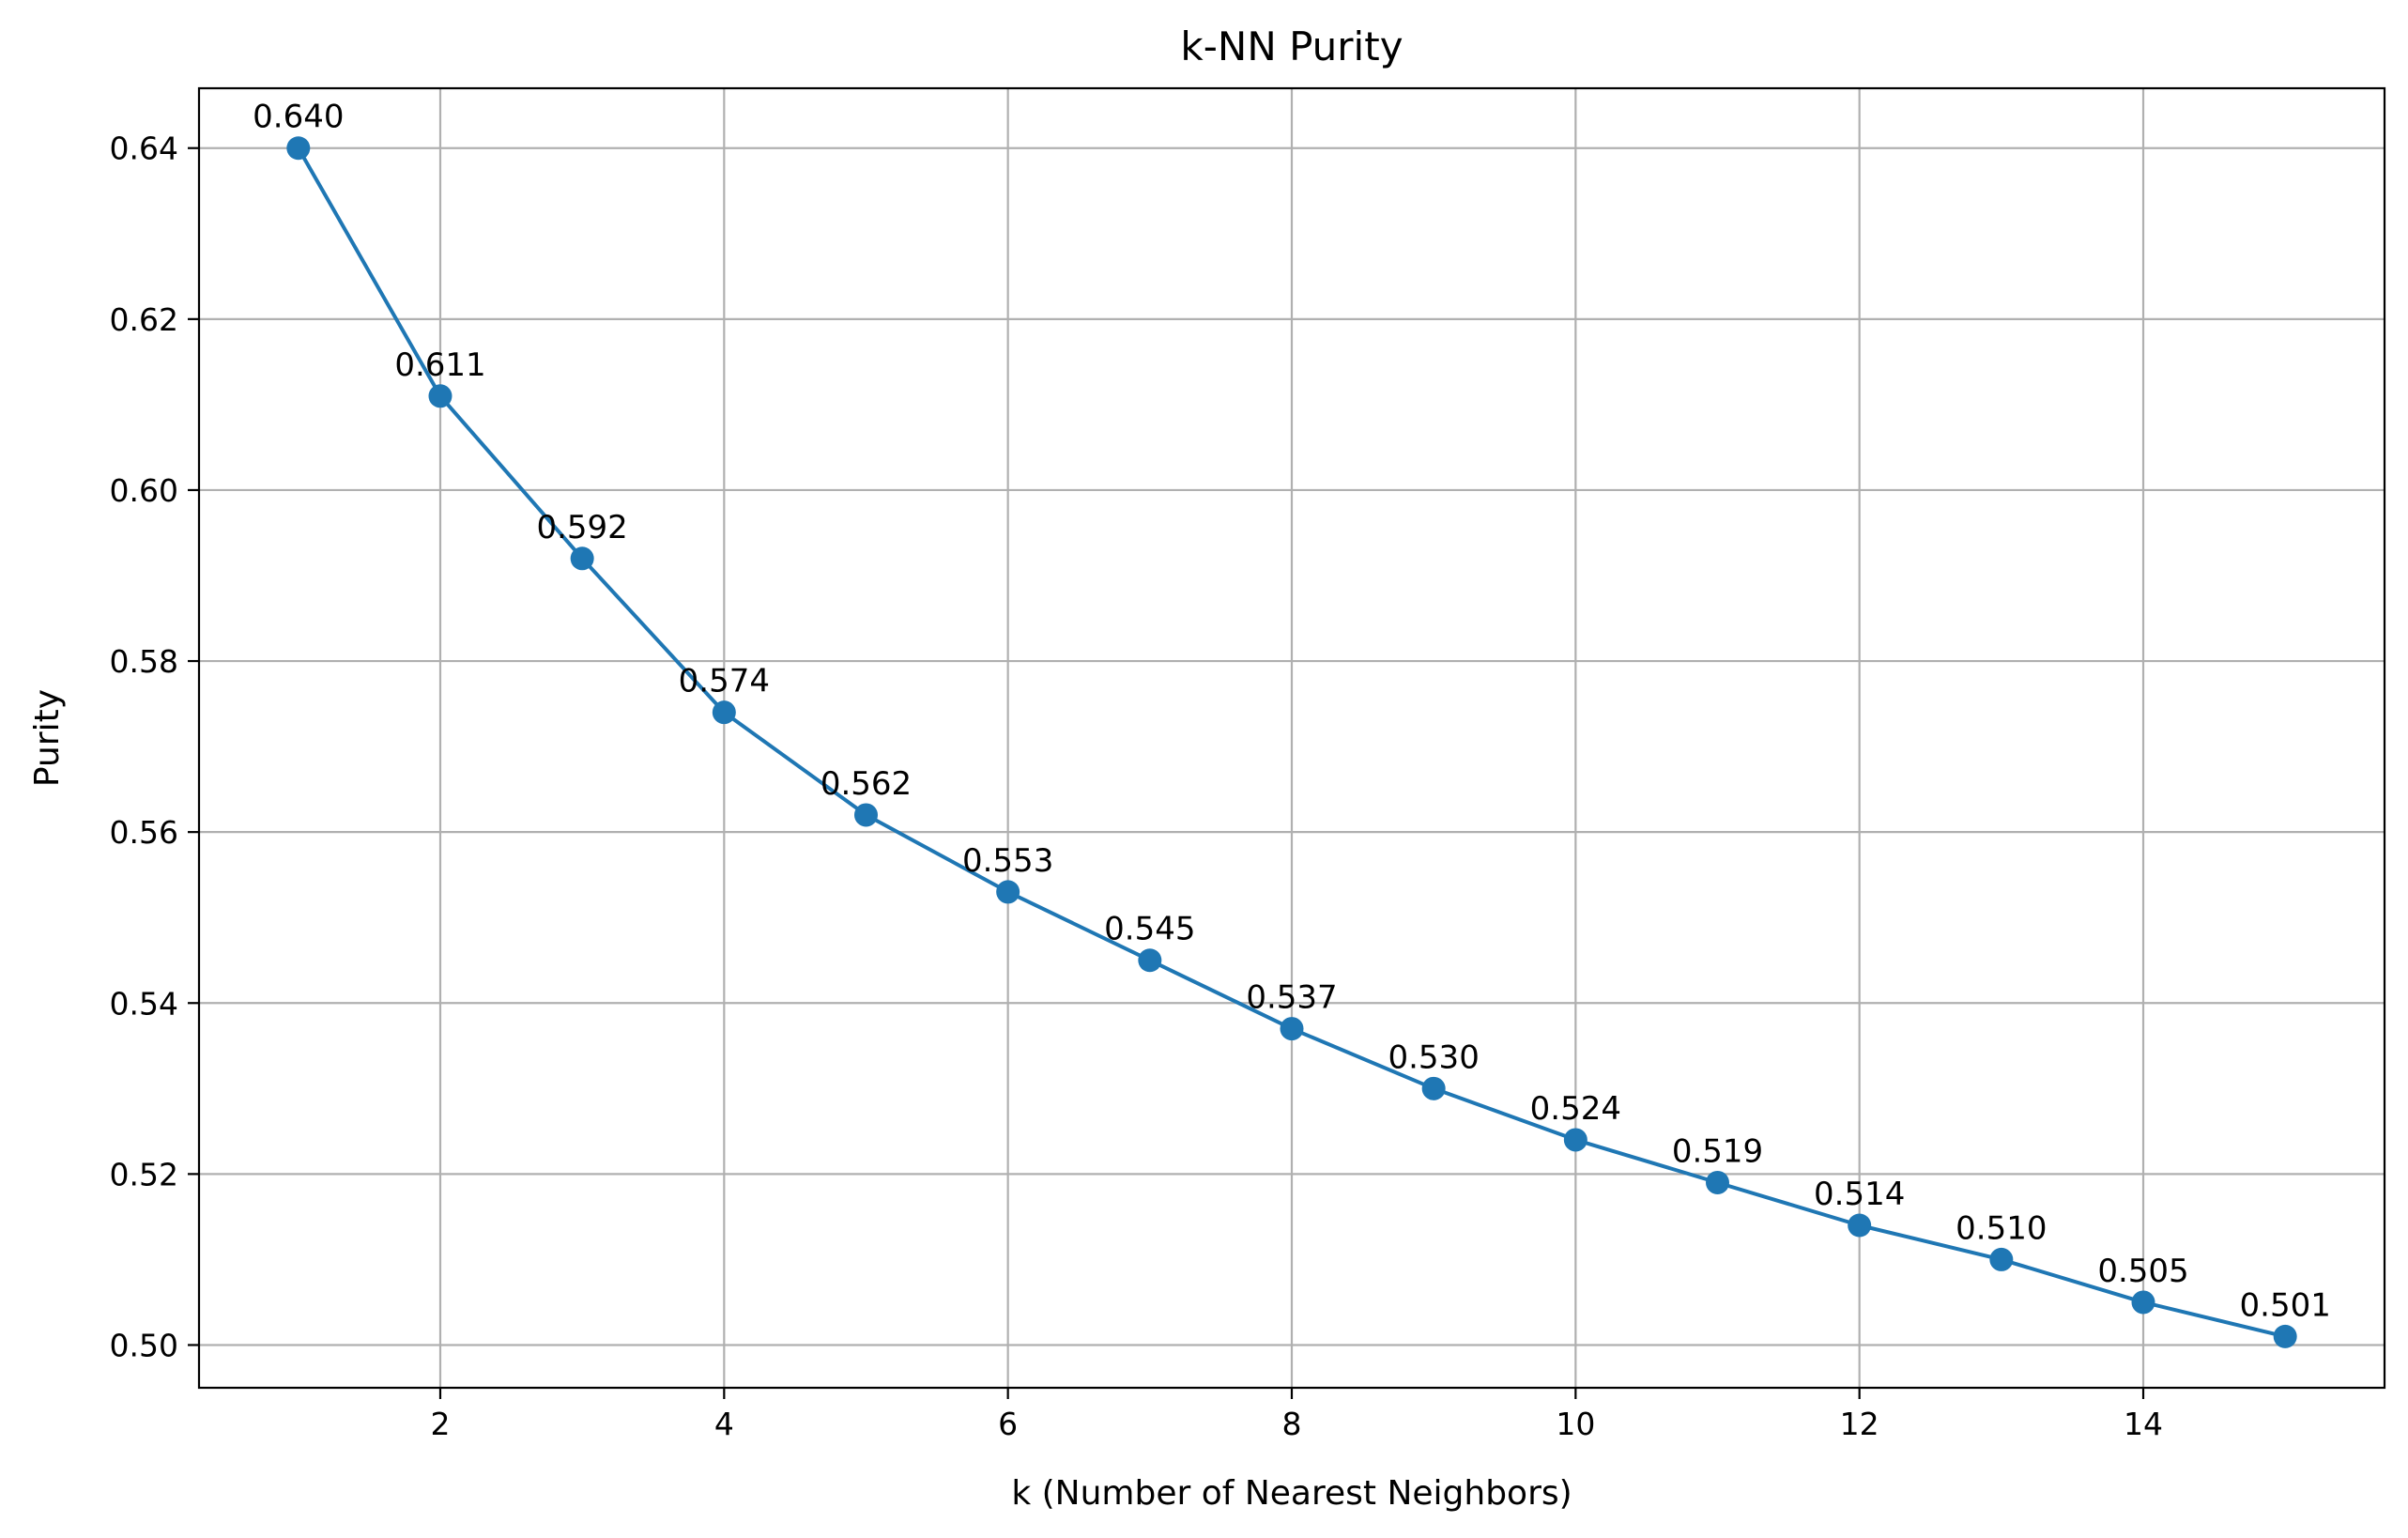 The image size is (2408, 1538). What do you see at coordinates (1008, 1424) in the screenshot?
I see `x-tick-label: 6` at bounding box center [1008, 1424].